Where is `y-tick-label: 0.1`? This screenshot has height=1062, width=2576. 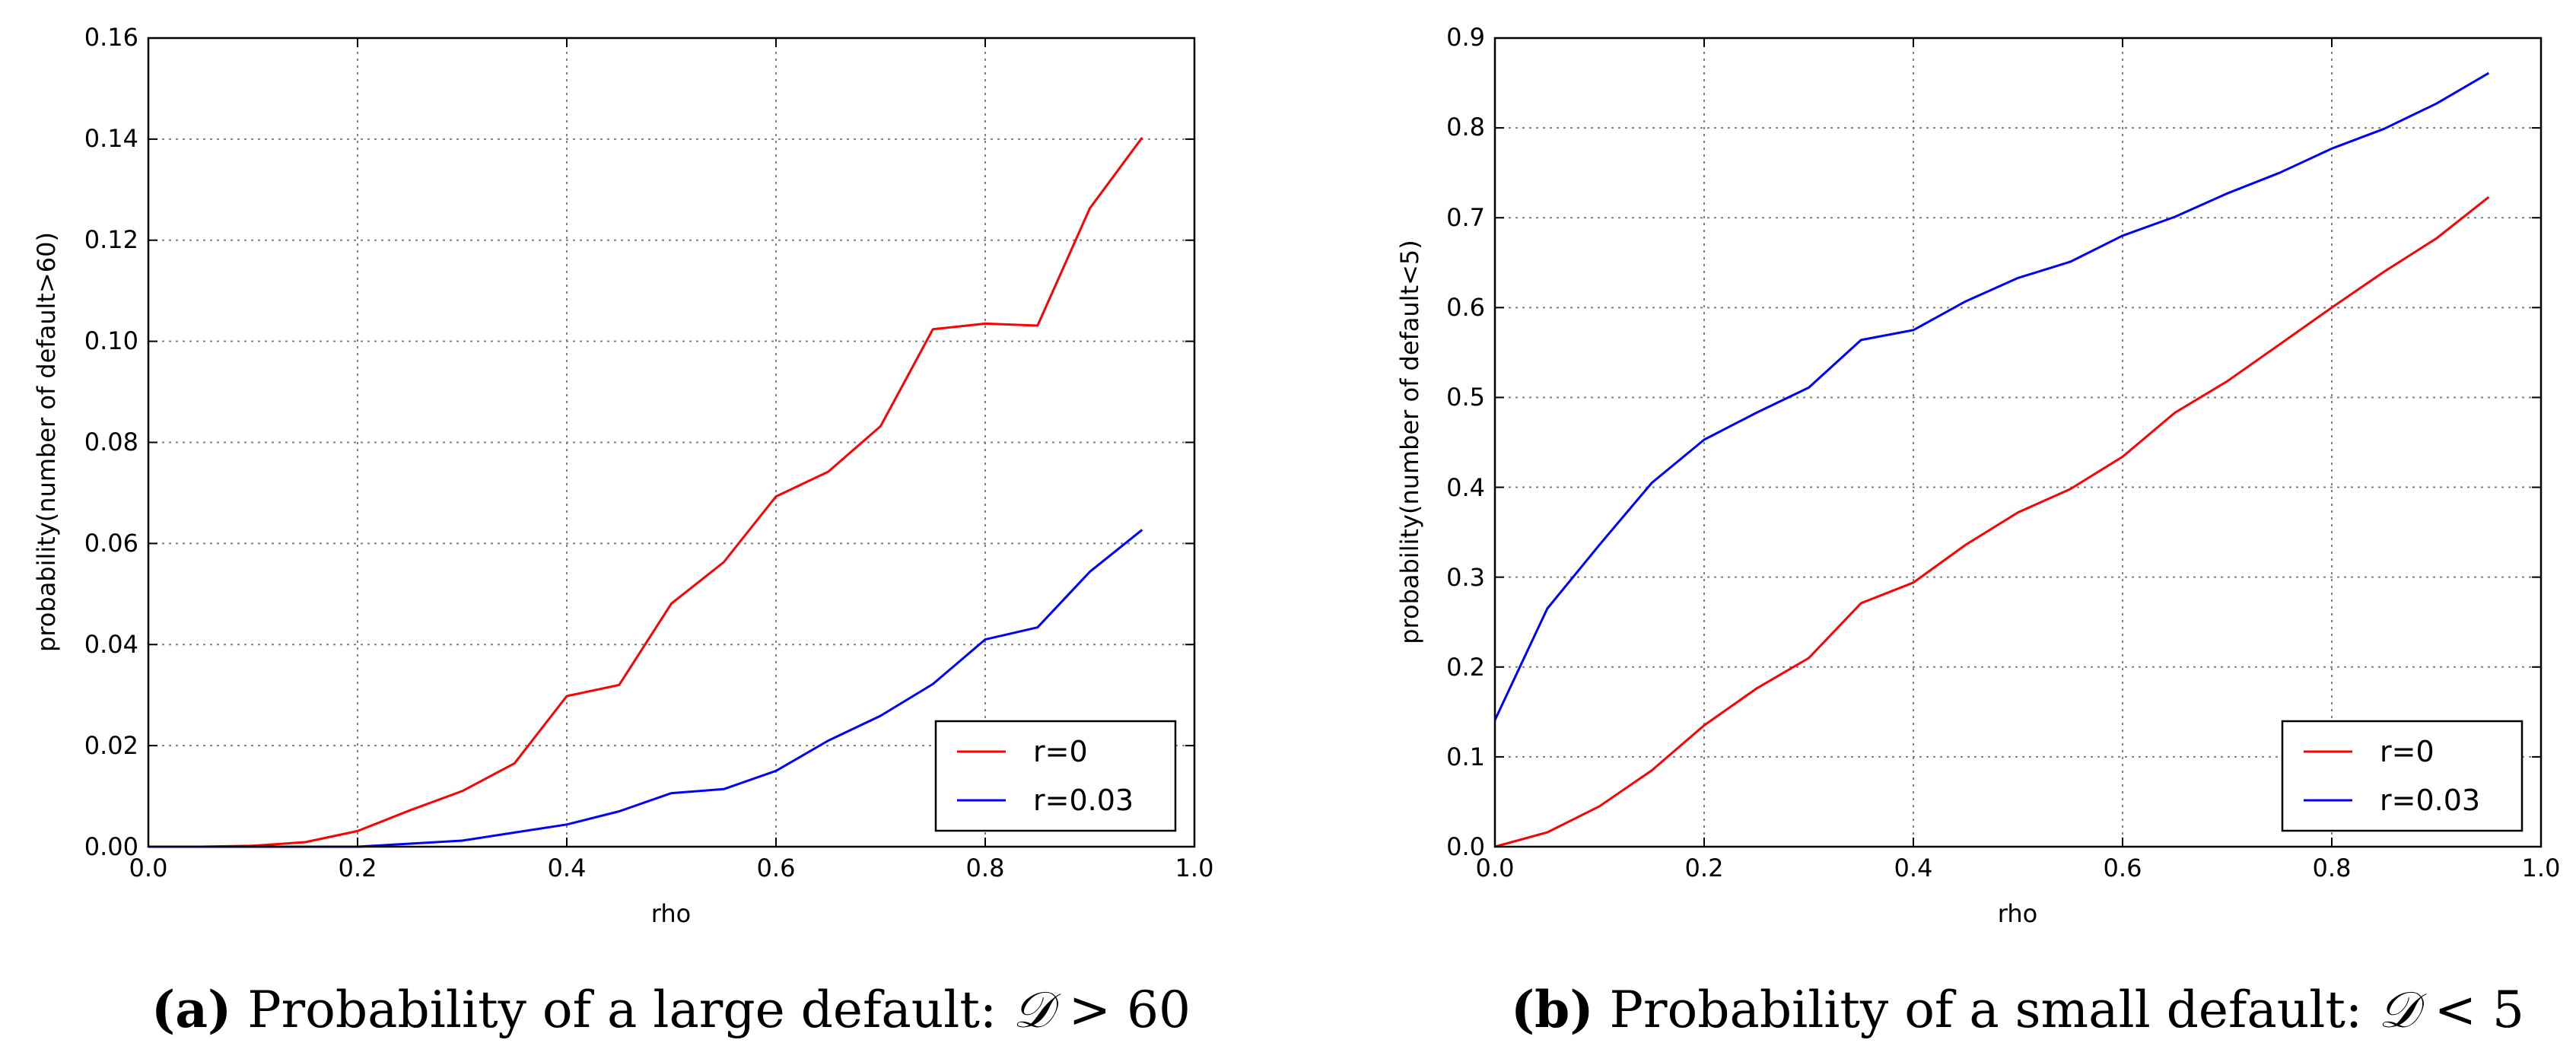 y-tick-label: 0.1 is located at coordinates (1465, 756).